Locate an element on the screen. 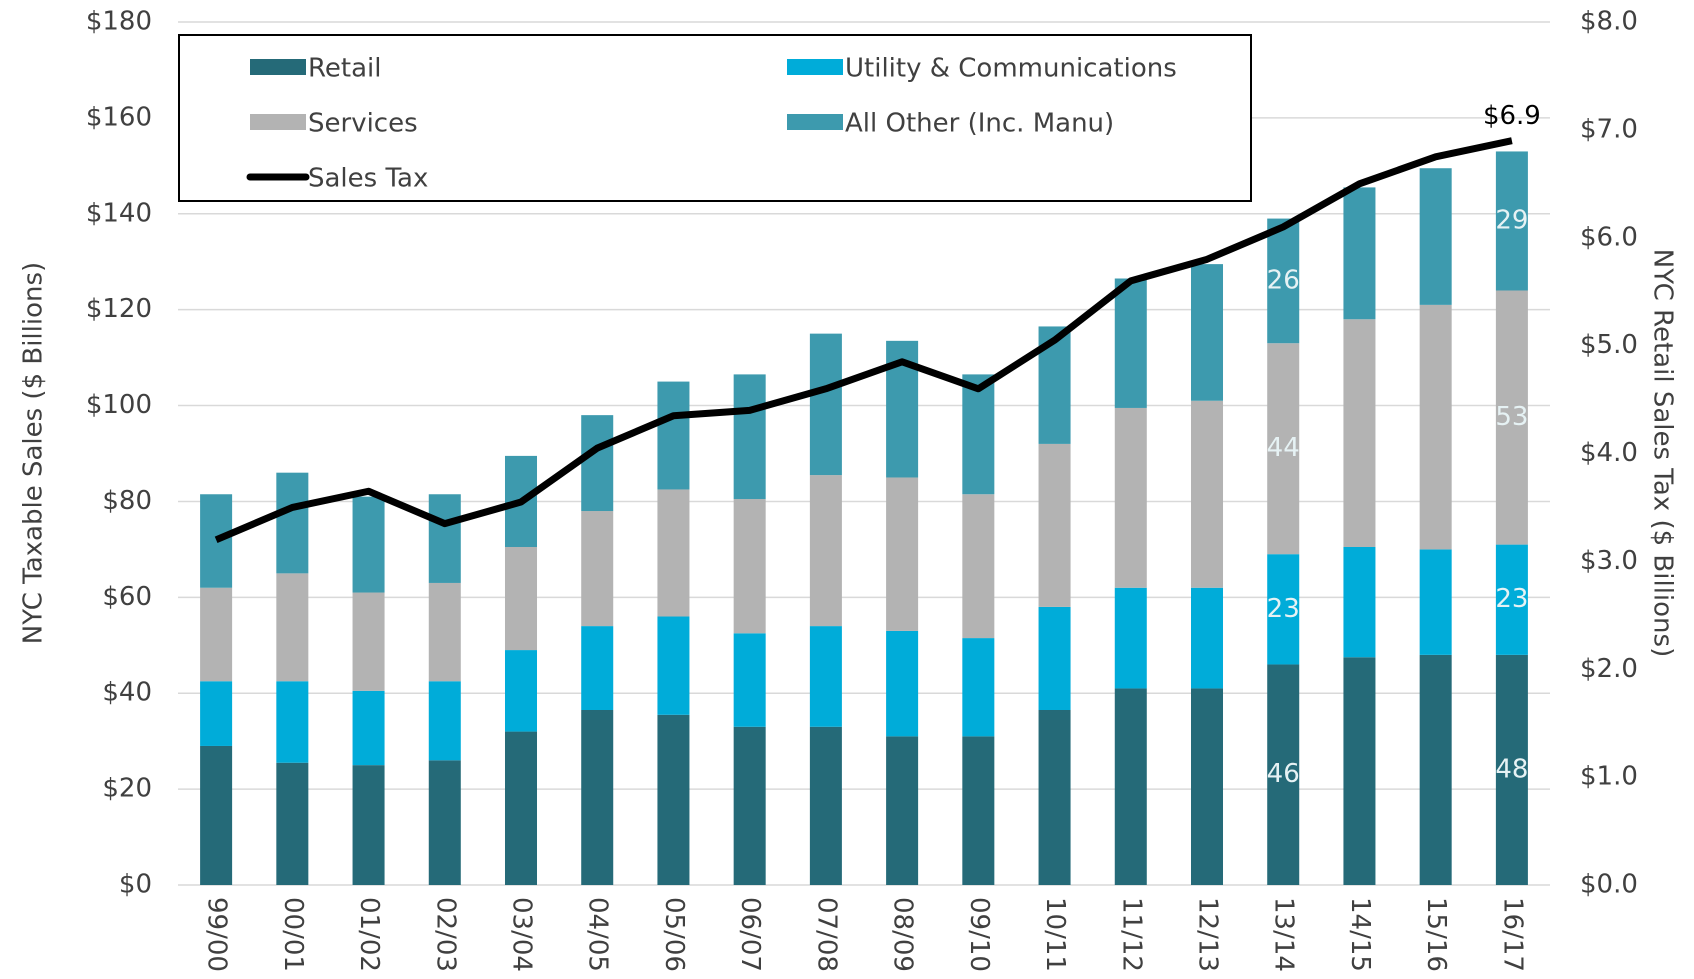 Image resolution: width=1694 pixels, height=979 pixels. y-axis-title: NYC Taxable Sales ($ Billions) is located at coordinates (34, 453).